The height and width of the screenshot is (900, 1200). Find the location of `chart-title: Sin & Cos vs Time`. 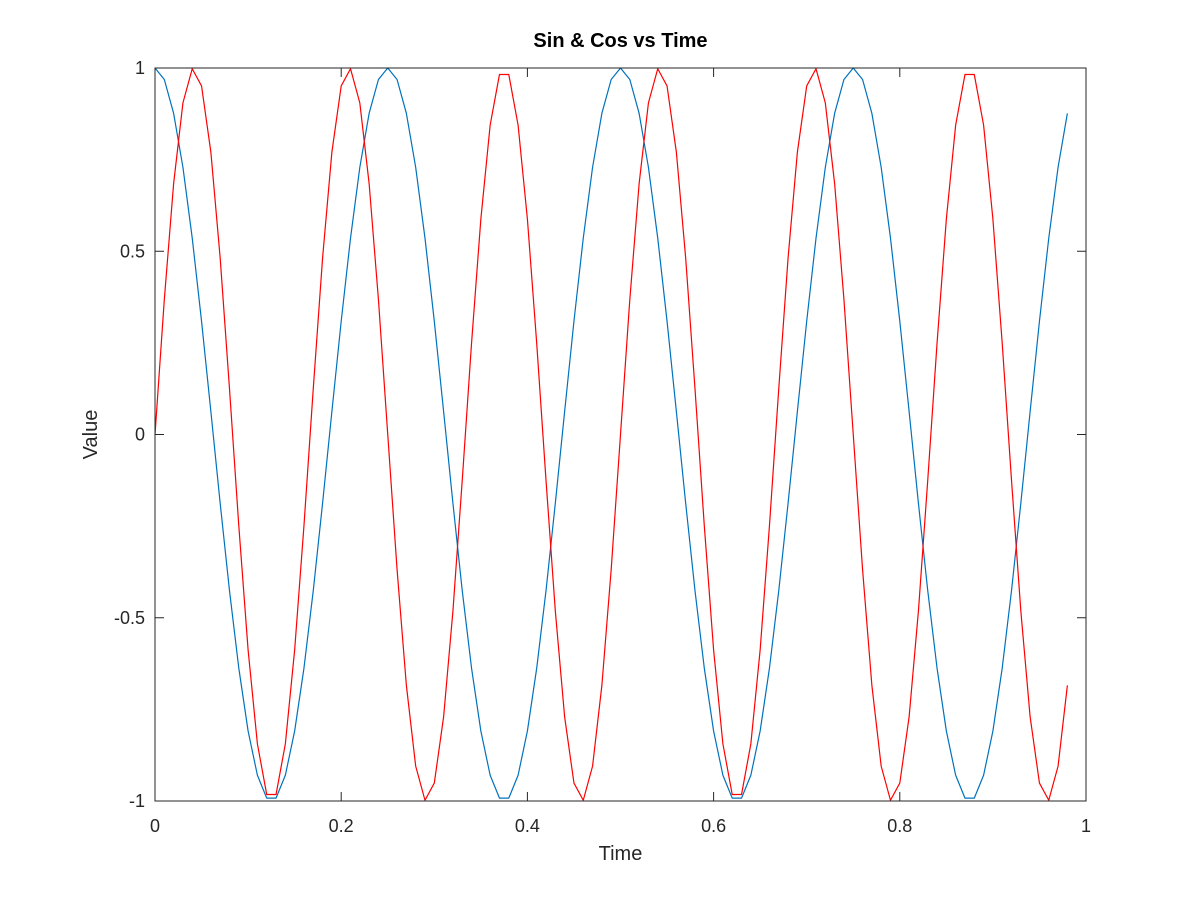

chart-title: Sin & Cos vs Time is located at coordinates (620, 41).